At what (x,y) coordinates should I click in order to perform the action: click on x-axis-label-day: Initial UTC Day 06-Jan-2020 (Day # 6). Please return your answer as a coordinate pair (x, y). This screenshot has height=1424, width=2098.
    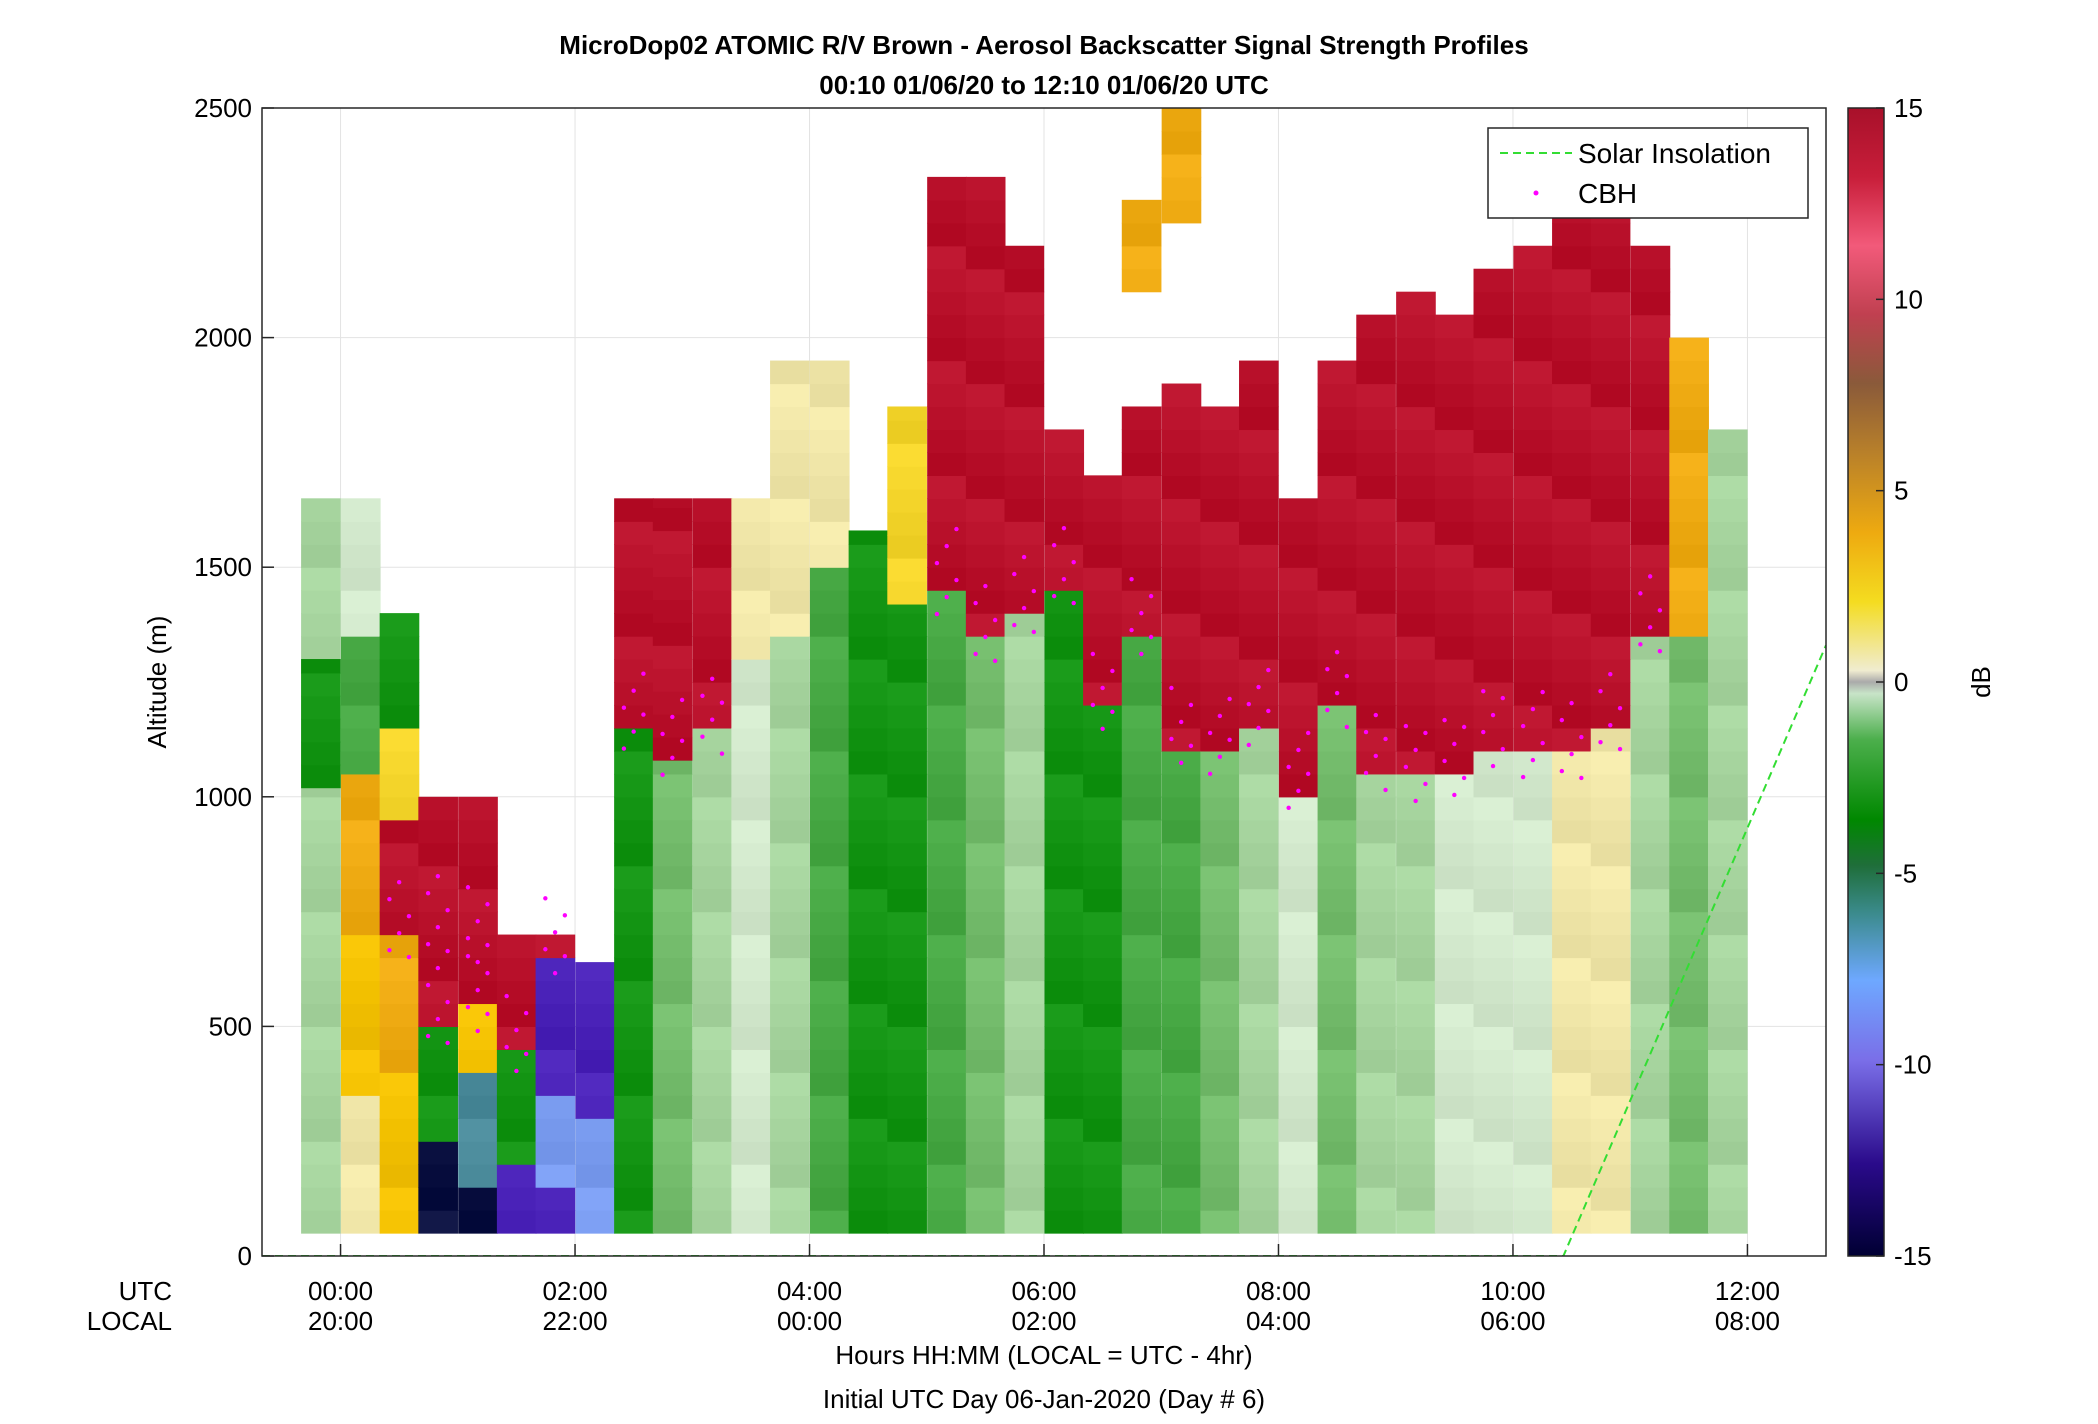
    Looking at the image, I should click on (1044, 1399).